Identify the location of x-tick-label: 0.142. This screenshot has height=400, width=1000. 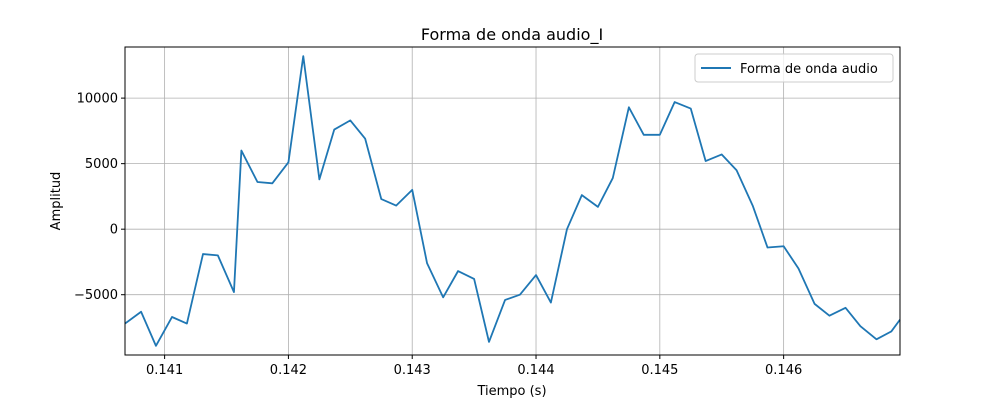
(288, 370).